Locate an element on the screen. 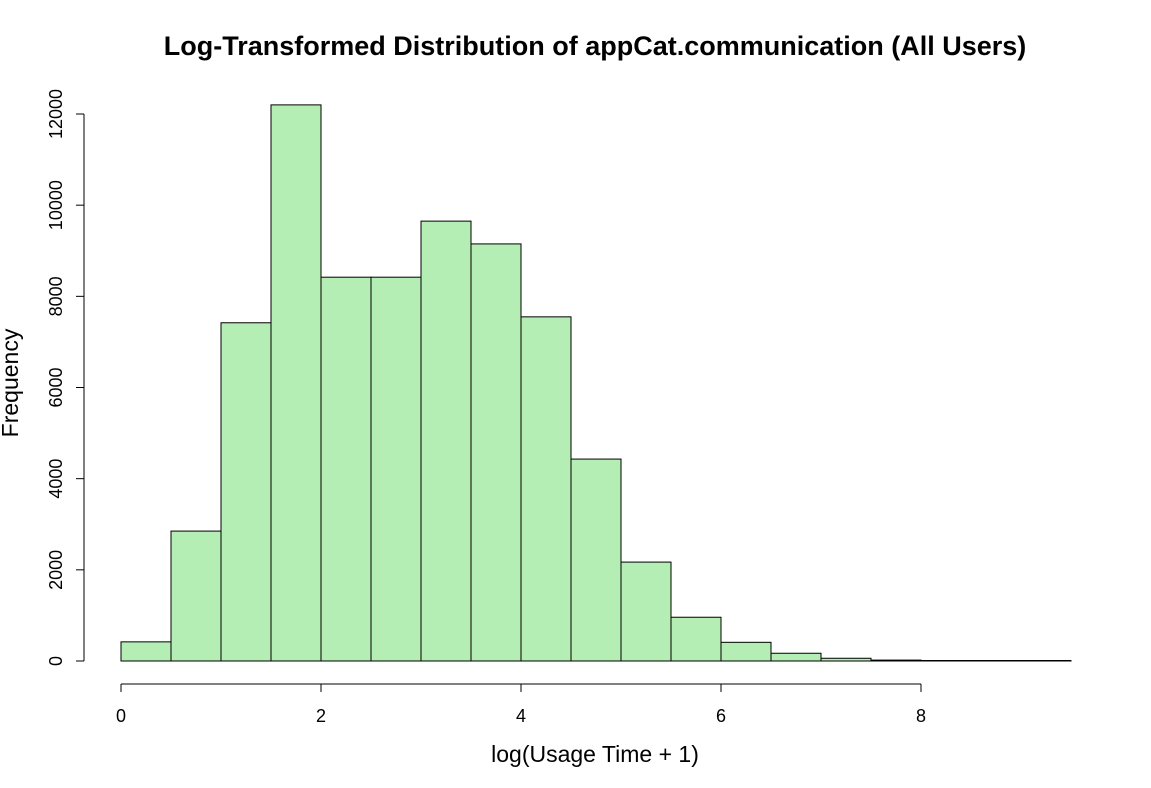 This screenshot has width=1151, height=788. x-tick-label: 0 is located at coordinates (121, 716).